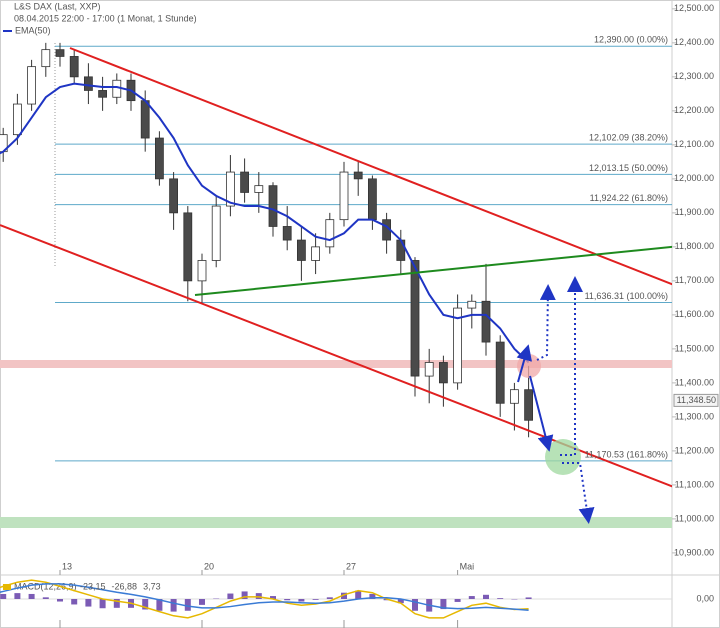 Image resolution: width=720 pixels, height=628 pixels. Describe the element at coordinates (694, 416) in the screenshot. I see `y-tick-label: 11,300.00` at that location.